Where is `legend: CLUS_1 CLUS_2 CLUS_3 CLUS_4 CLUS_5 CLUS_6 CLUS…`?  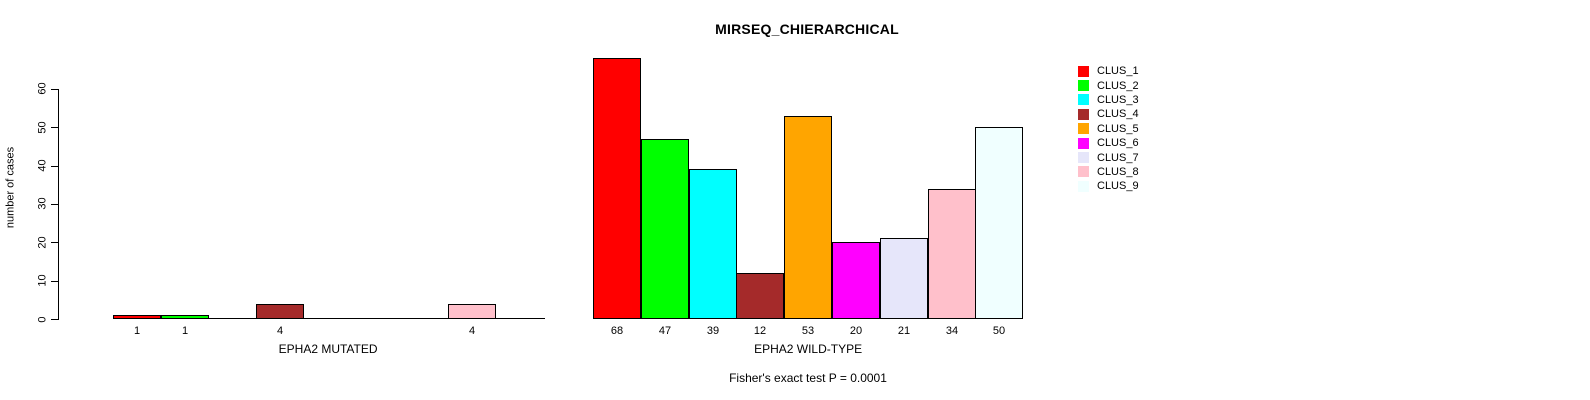 legend: CLUS_1 CLUS_2 CLUS_3 CLUS_4 CLUS_5 CLUS_6 CLUS… is located at coordinates (1108, 129).